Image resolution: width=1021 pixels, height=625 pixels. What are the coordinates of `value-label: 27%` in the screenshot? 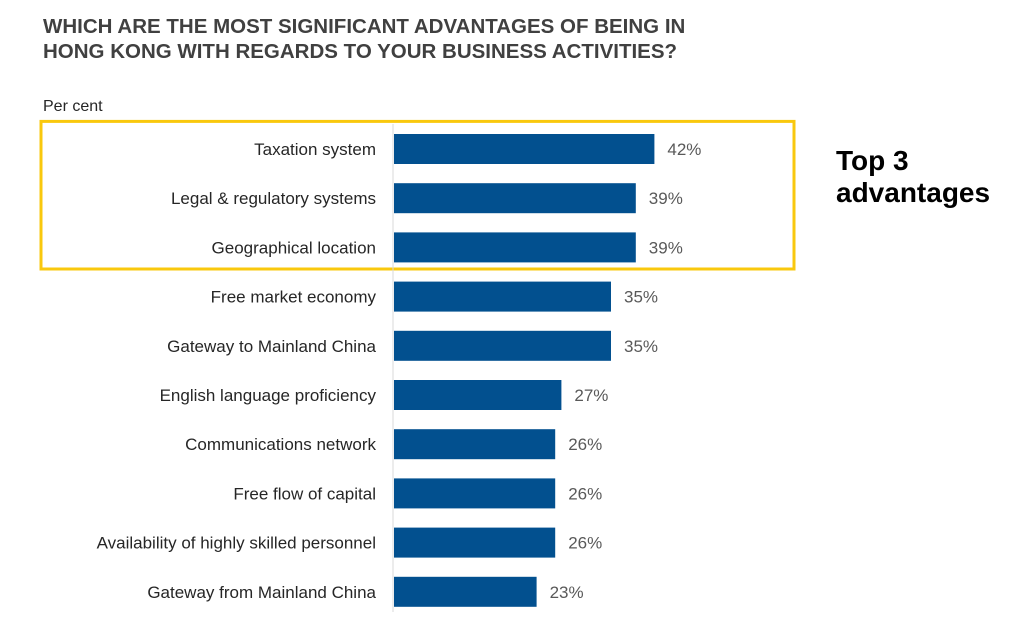 It's located at (591, 395).